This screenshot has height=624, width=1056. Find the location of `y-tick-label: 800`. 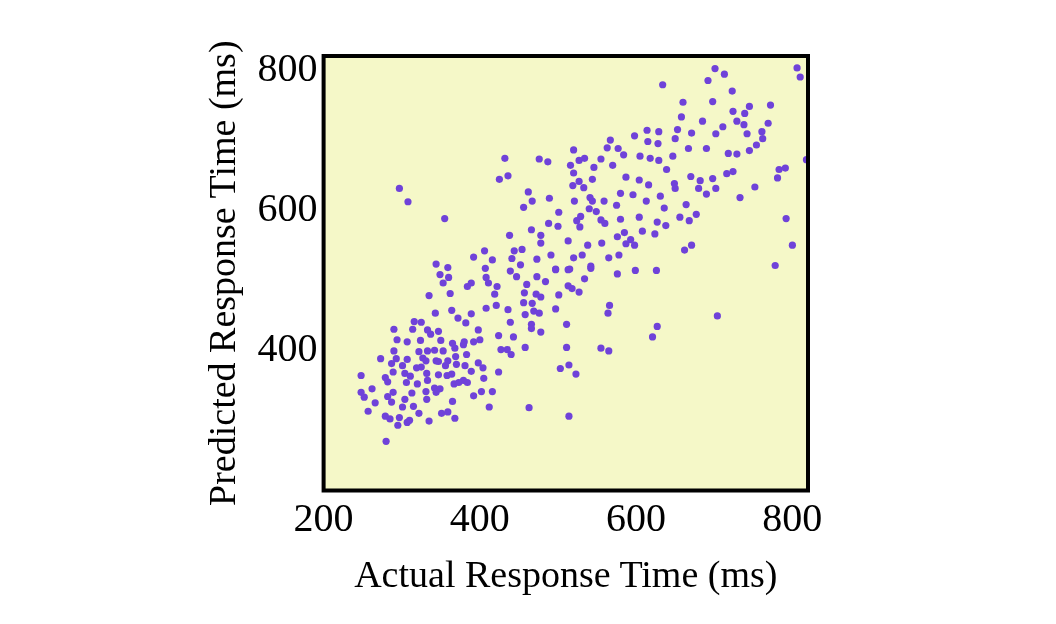

y-tick-label: 800 is located at coordinates (287, 67).